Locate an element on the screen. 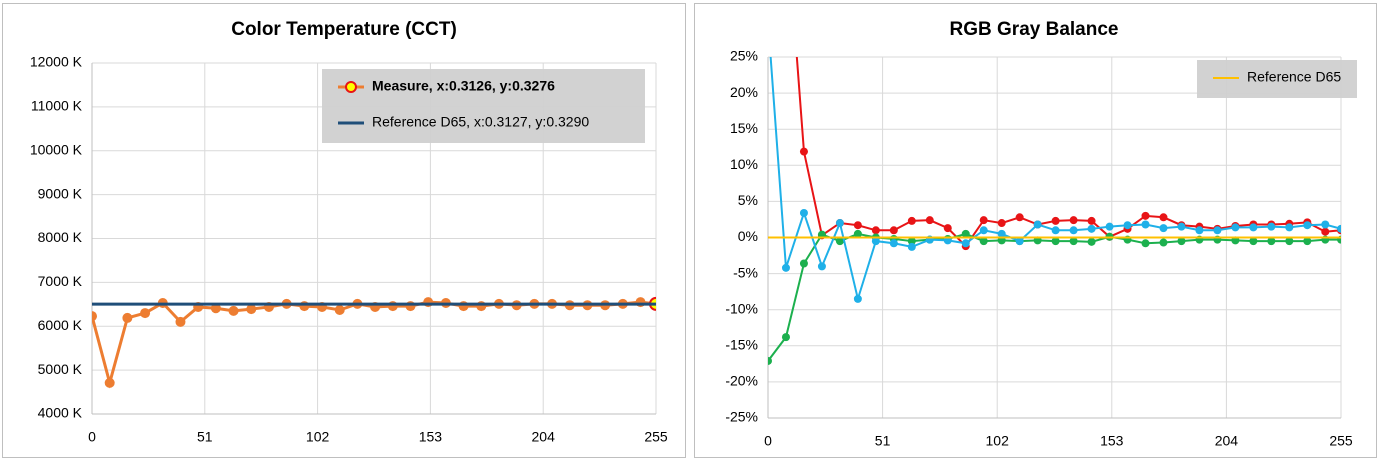 This screenshot has width=1379, height=462. y-tick-label: 15% is located at coordinates (744, 128).